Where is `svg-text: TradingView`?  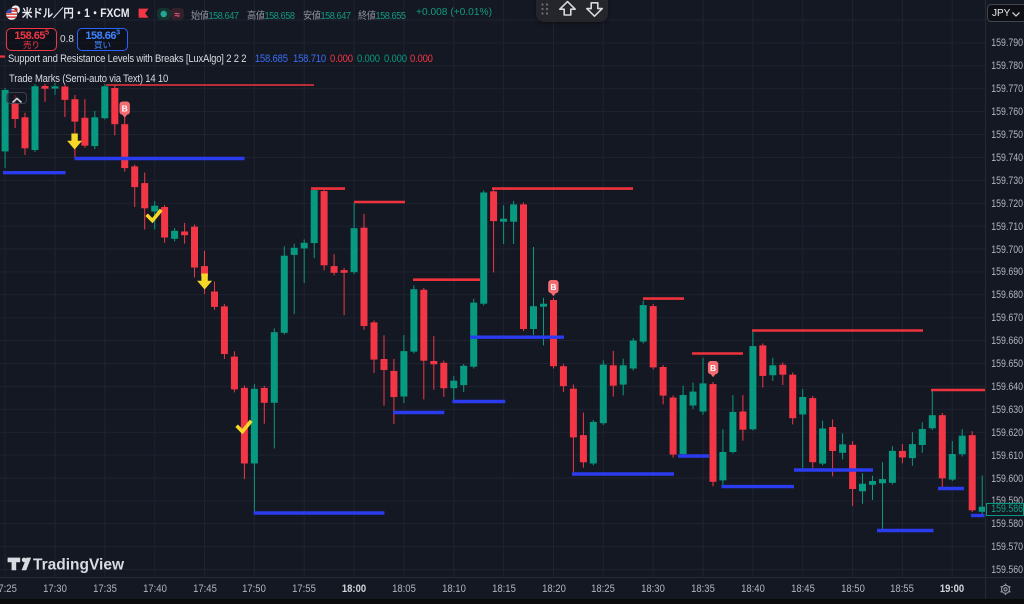 svg-text: TradingView is located at coordinates (79, 564).